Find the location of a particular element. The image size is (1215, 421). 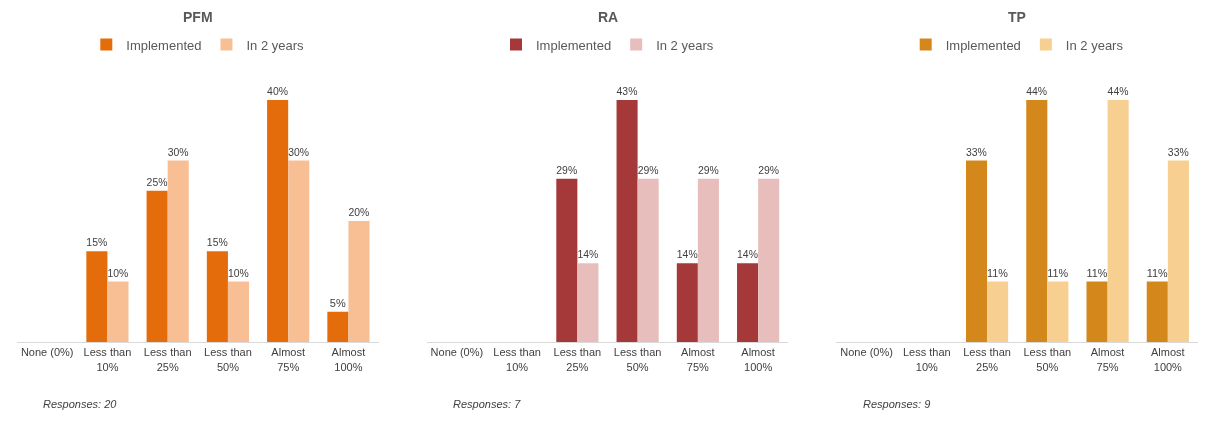

chart-title: PFM is located at coordinates (198, 17).